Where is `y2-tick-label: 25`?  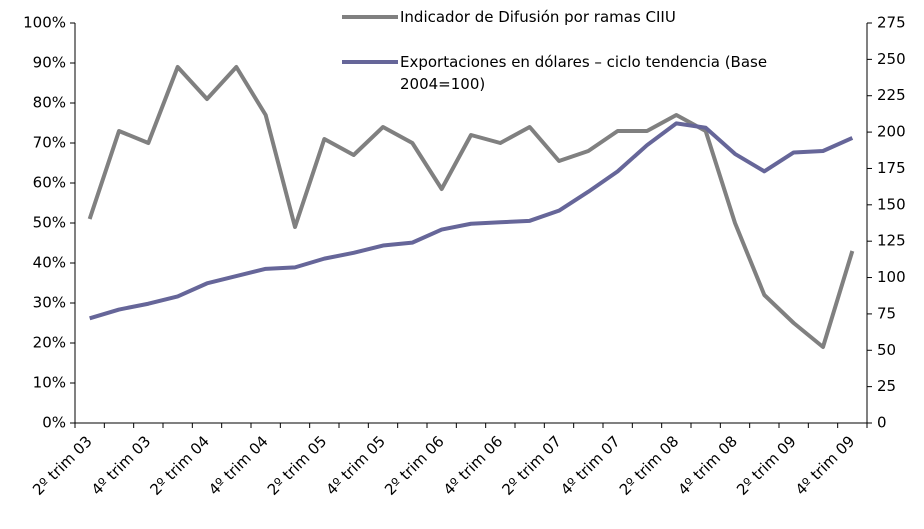 y2-tick-label: 25 is located at coordinates (886, 386).